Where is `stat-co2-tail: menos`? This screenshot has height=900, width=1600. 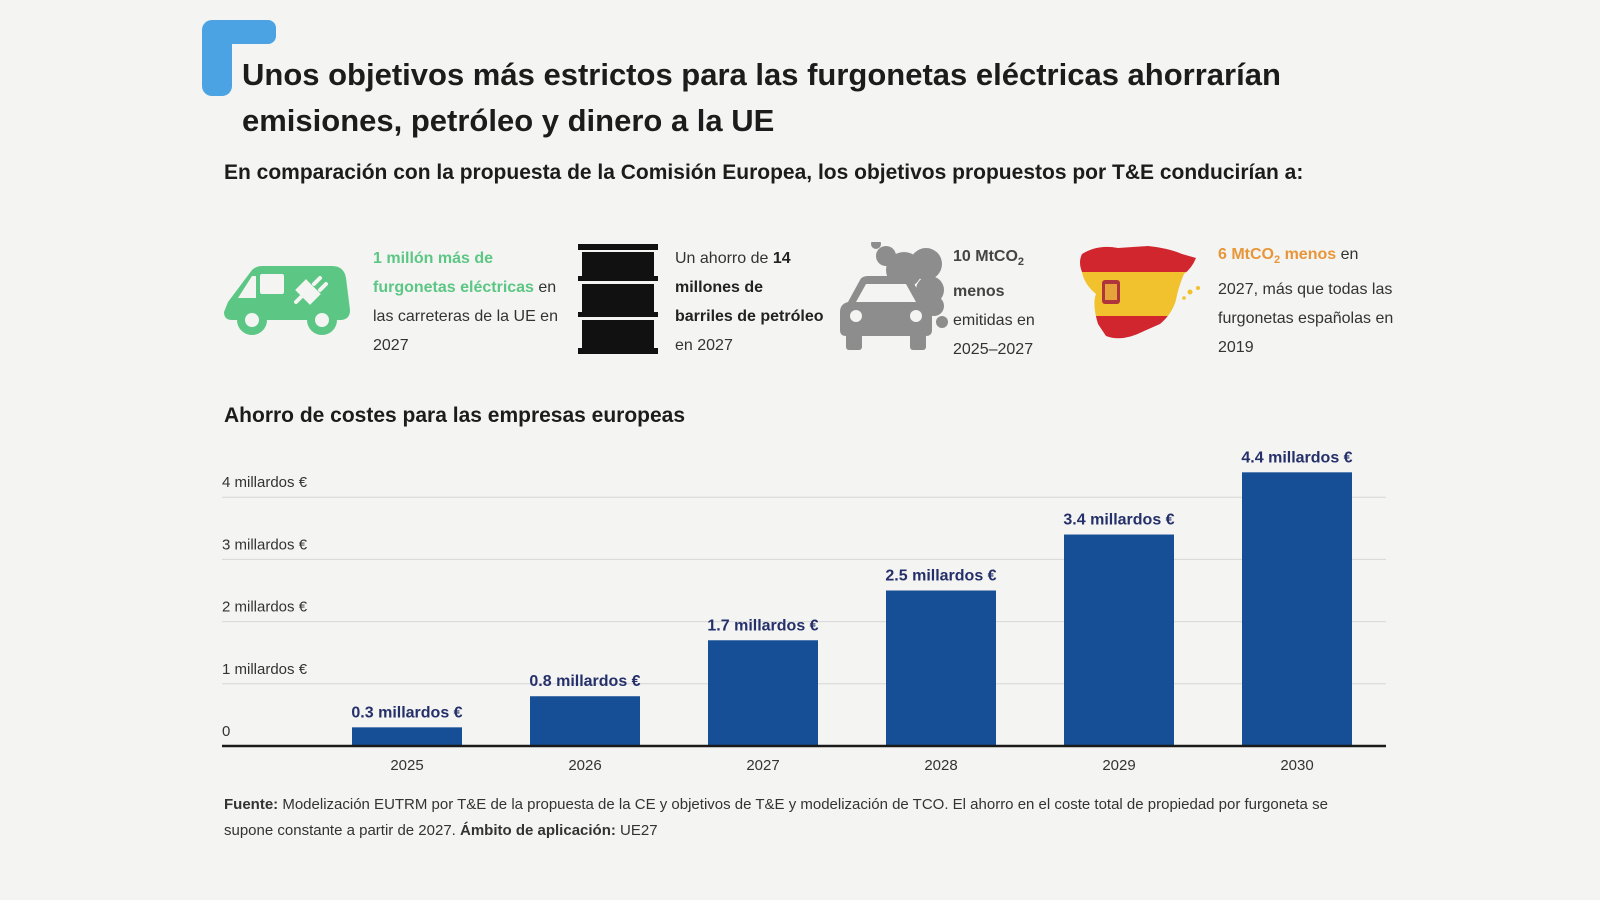
stat-co2-tail: menos is located at coordinates (979, 292).